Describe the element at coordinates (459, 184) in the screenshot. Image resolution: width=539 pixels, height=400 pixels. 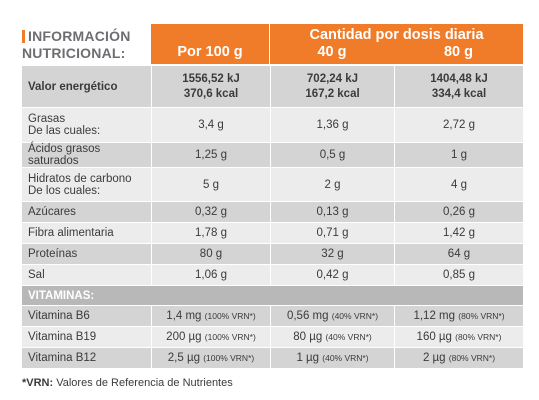
I see `carbs-d80: 4 g` at that location.